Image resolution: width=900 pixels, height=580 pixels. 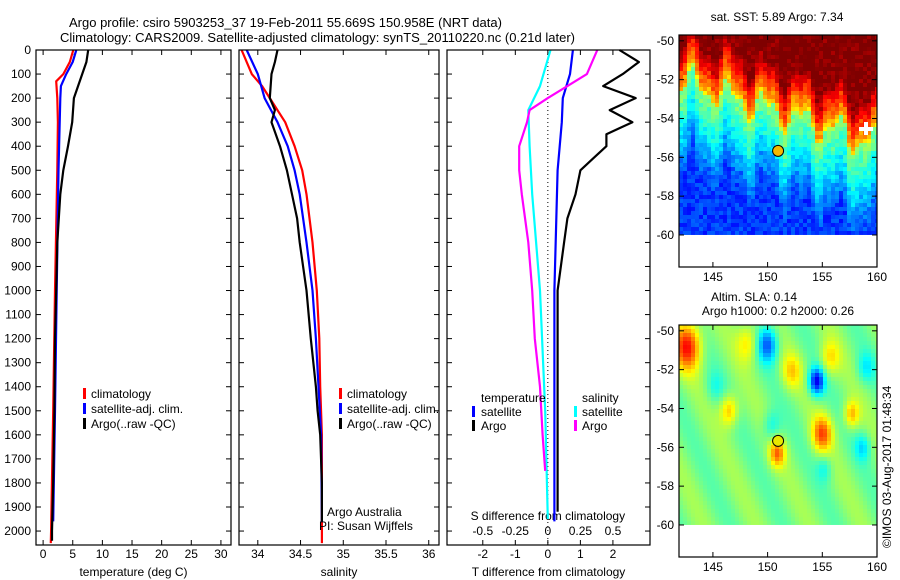 What do you see at coordinates (62, 296) in the screenshot?
I see `series-line-climatology` at bounding box center [62, 296].